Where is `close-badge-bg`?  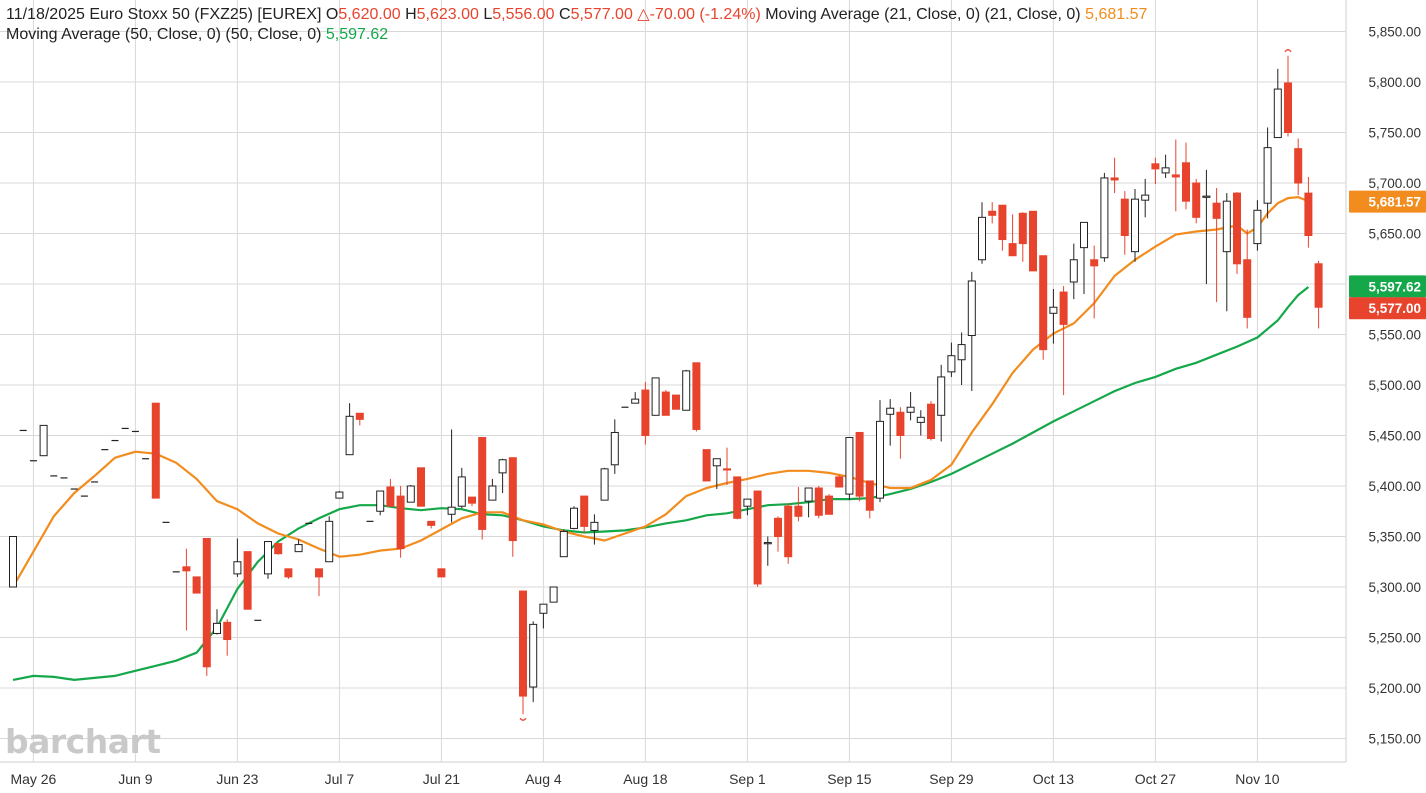
close-badge-bg is located at coordinates (1387, 308).